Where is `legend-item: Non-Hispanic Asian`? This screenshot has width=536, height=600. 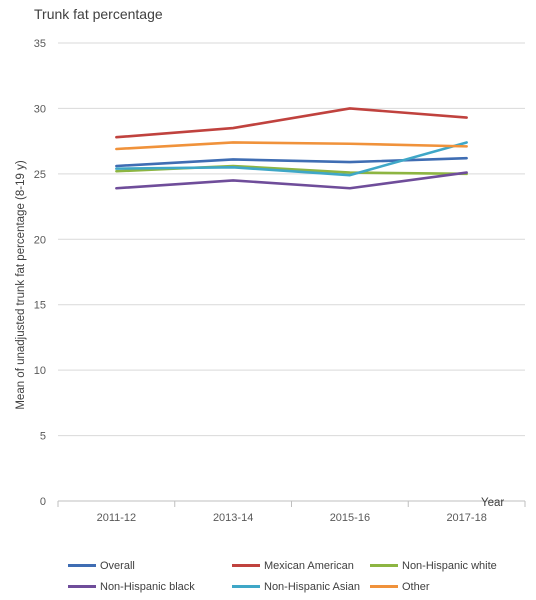
legend-item: Non-Hispanic Asian is located at coordinates (296, 587).